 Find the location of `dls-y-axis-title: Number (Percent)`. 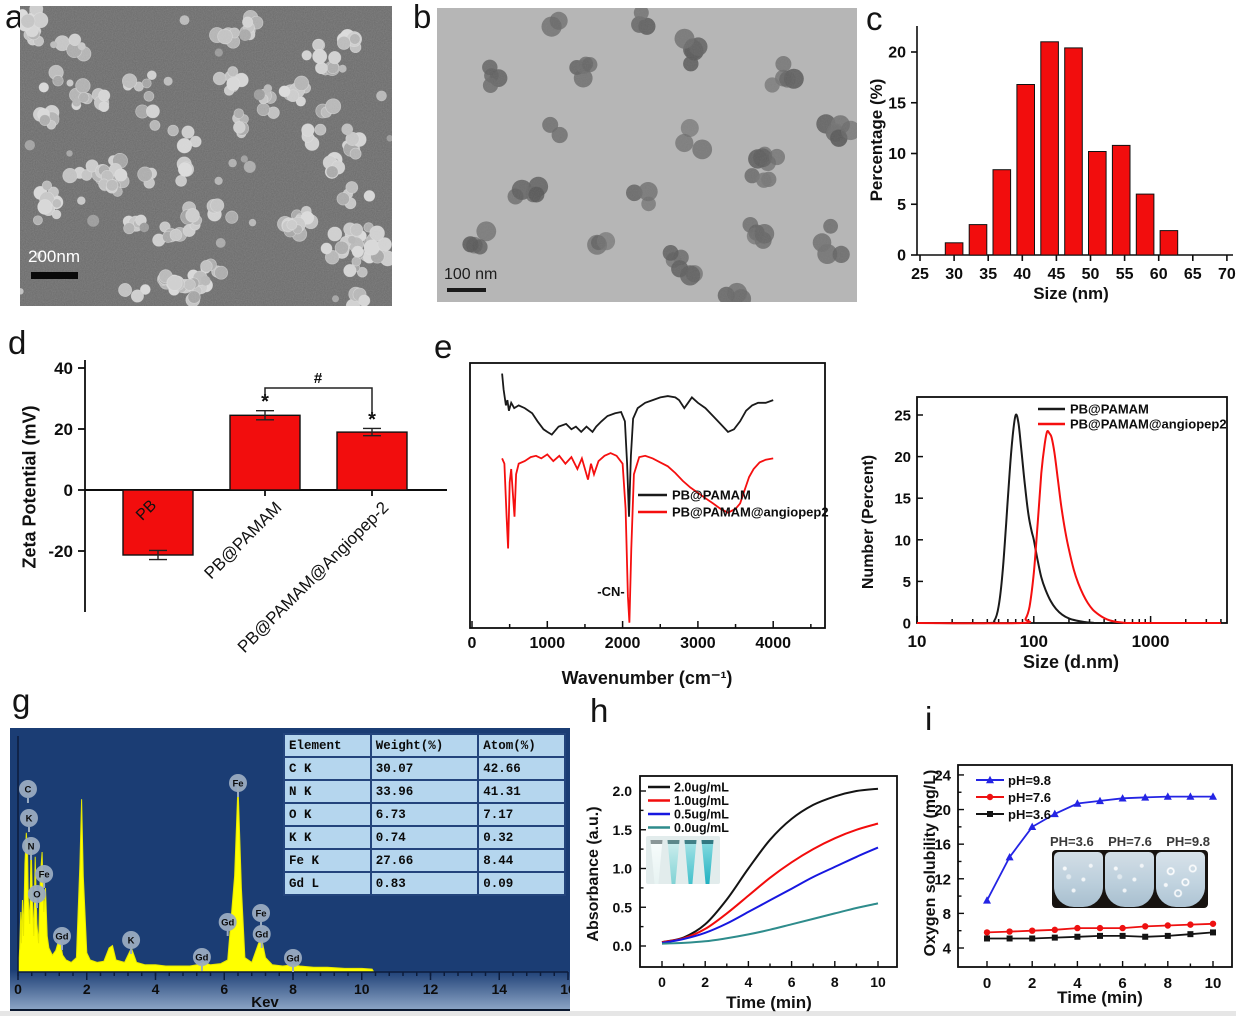

dls-y-axis-title: Number (Percent) is located at coordinates (868, 522).